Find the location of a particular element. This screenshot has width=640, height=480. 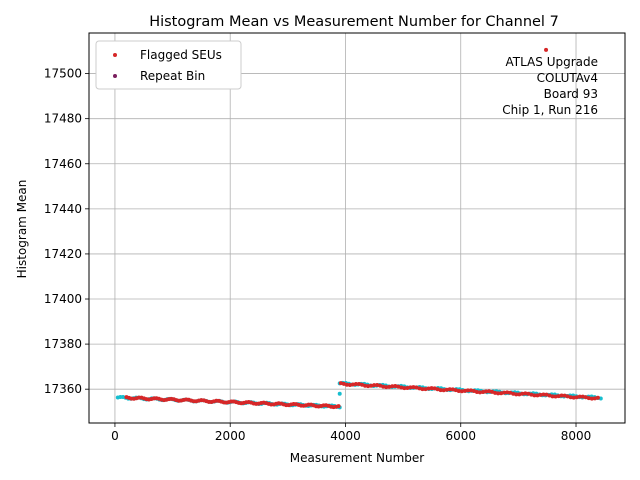

y-tick-label: 17400 is located at coordinates (63, 299).